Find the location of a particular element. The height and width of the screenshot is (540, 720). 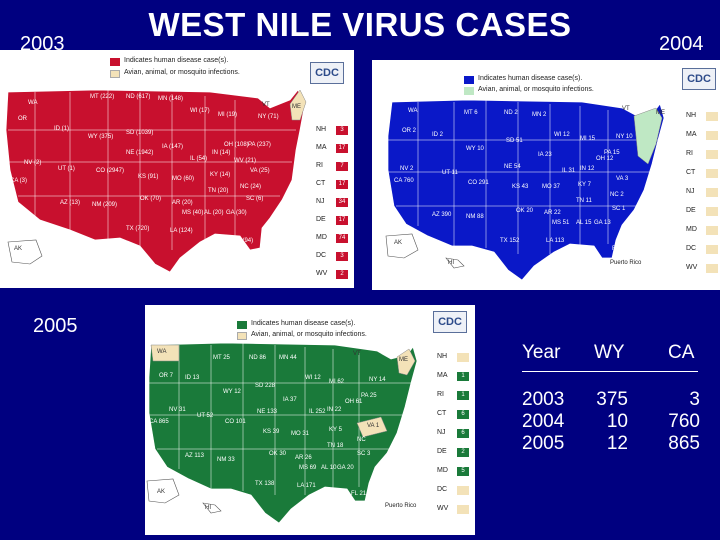

state-label-wa: WA is located at coordinates (413, 111).